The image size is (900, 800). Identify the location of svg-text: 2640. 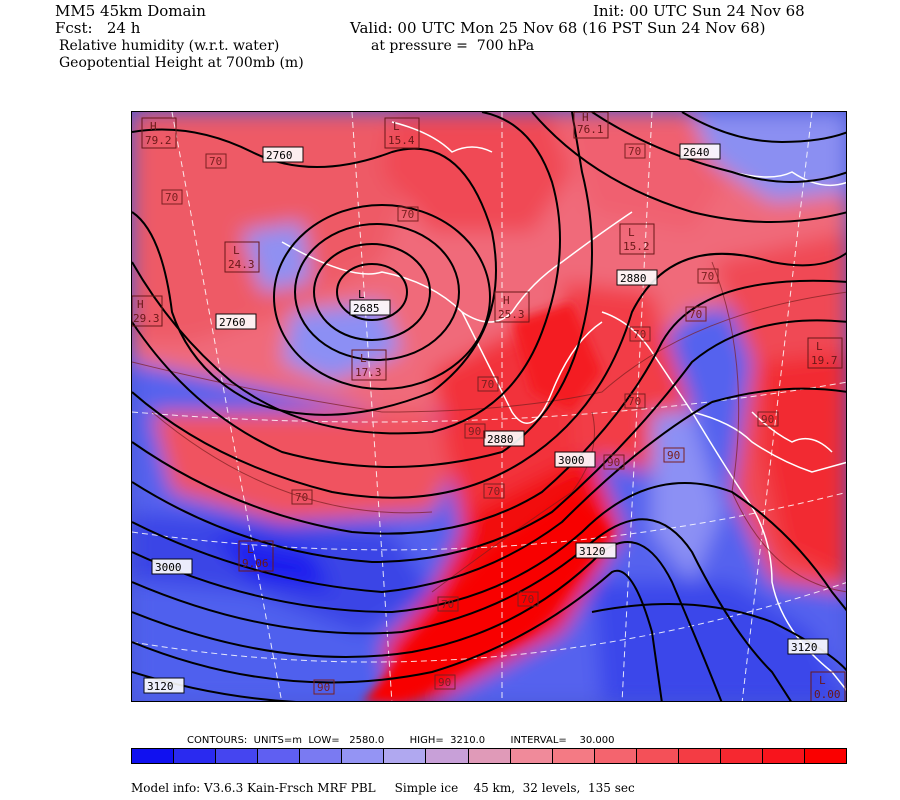
(696, 152).